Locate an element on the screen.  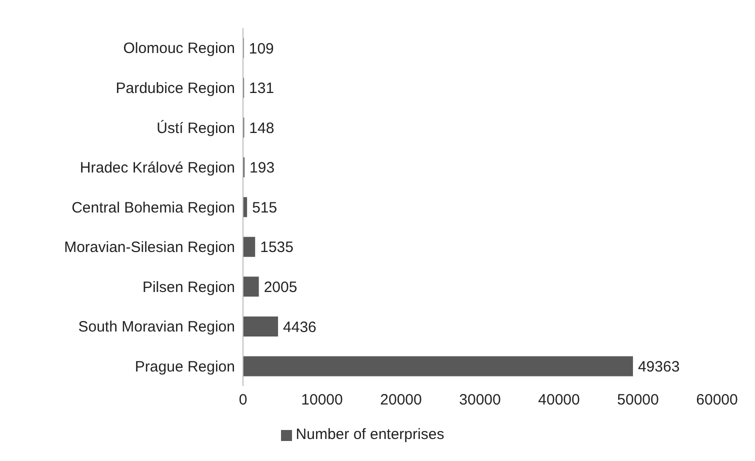
x-tick-label: 20000 is located at coordinates (401, 400).